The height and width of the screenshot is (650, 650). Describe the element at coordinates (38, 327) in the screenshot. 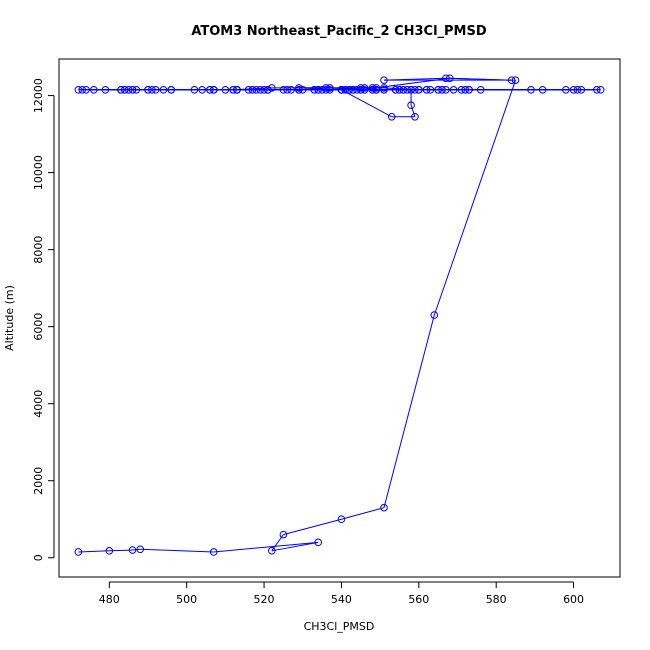

I see `y-tick-label: 6000` at that location.